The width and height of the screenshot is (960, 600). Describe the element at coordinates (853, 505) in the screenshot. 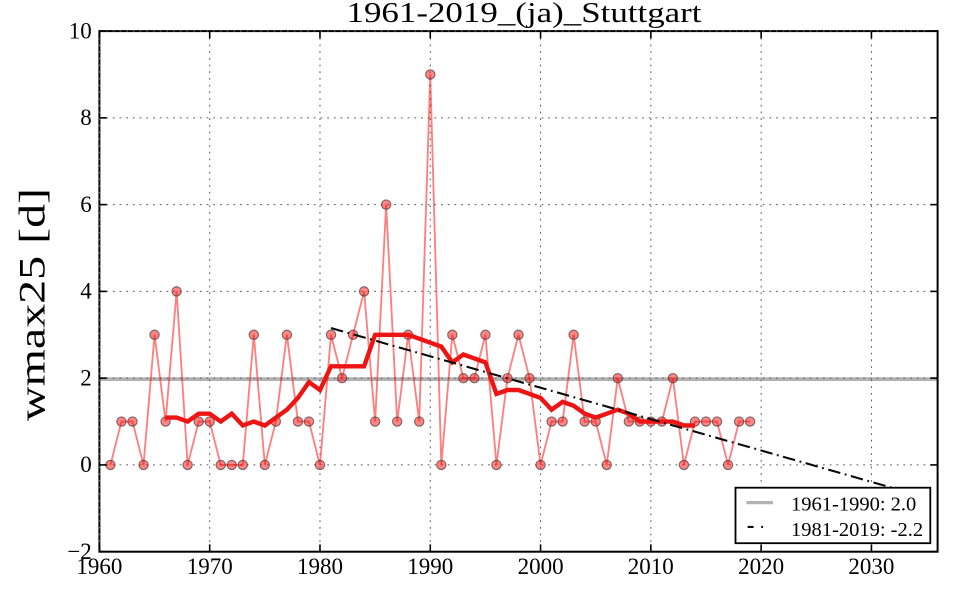

I see `svg-text: 1961-1990: 2.0` at that location.